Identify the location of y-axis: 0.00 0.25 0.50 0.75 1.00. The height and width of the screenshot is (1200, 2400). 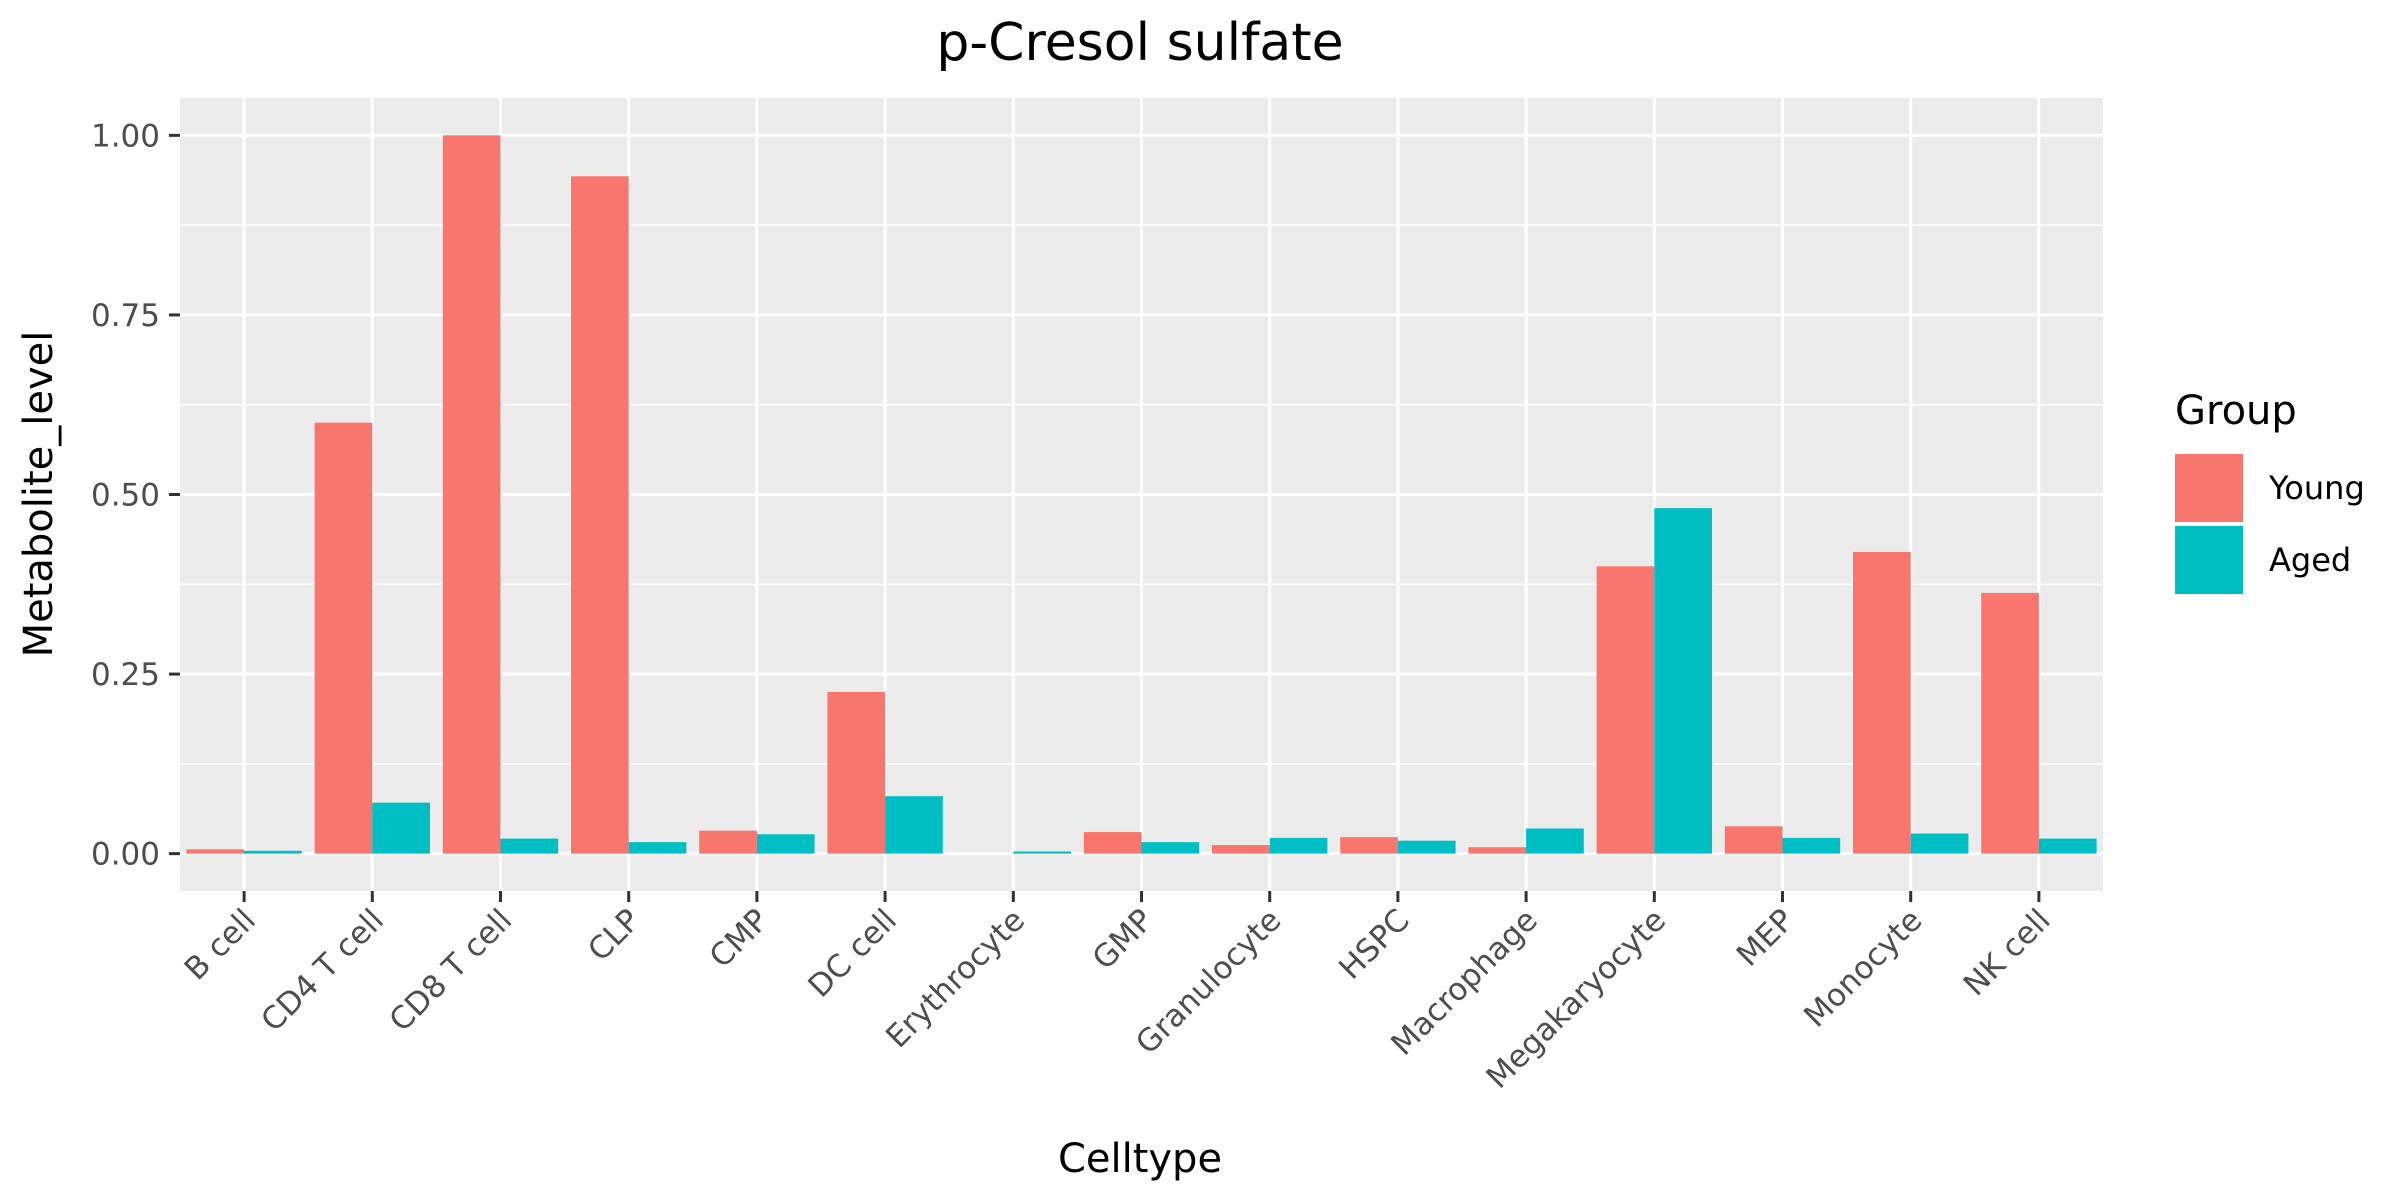
(135, 495).